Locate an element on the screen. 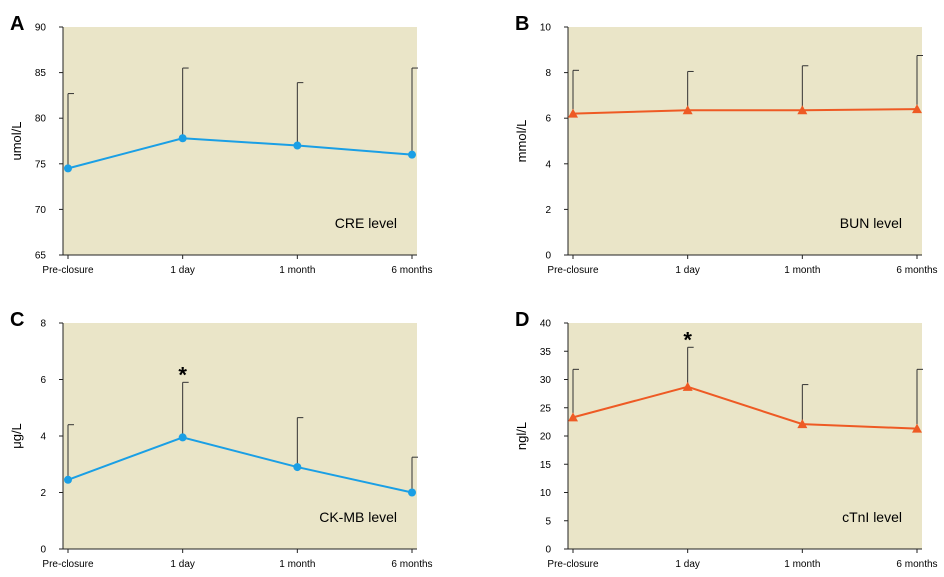 The image size is (944, 577). y-tick-label: 70 is located at coordinates (41, 210).